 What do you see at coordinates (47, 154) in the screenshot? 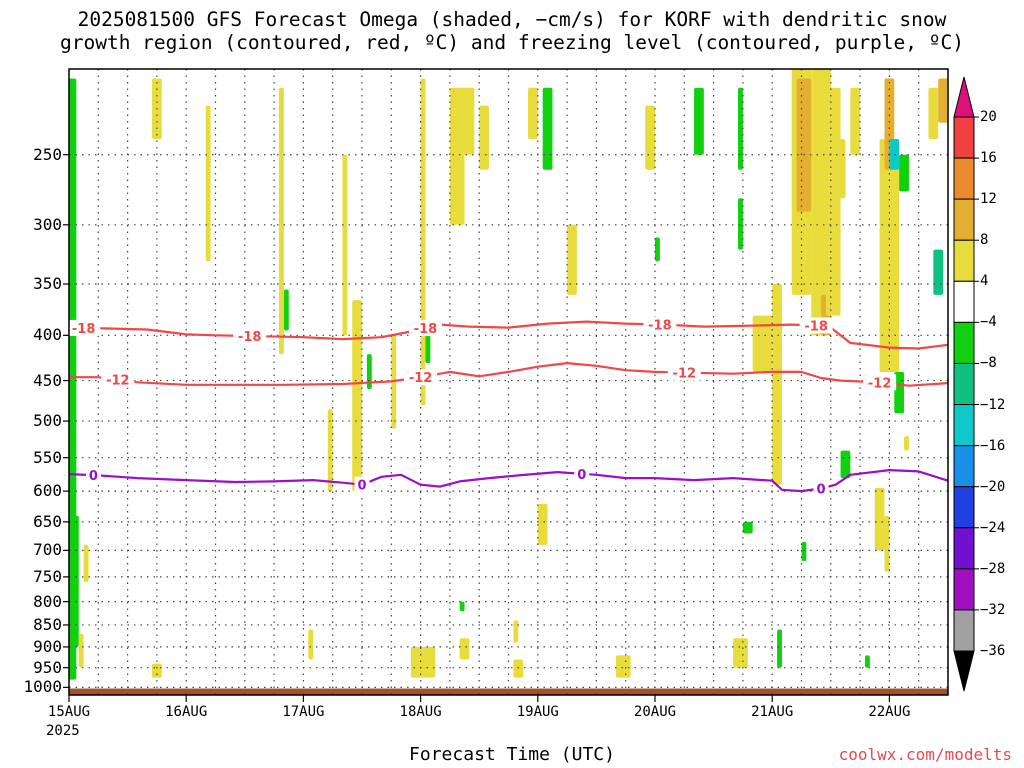
I see `y-tick-label: 250` at bounding box center [47, 154].